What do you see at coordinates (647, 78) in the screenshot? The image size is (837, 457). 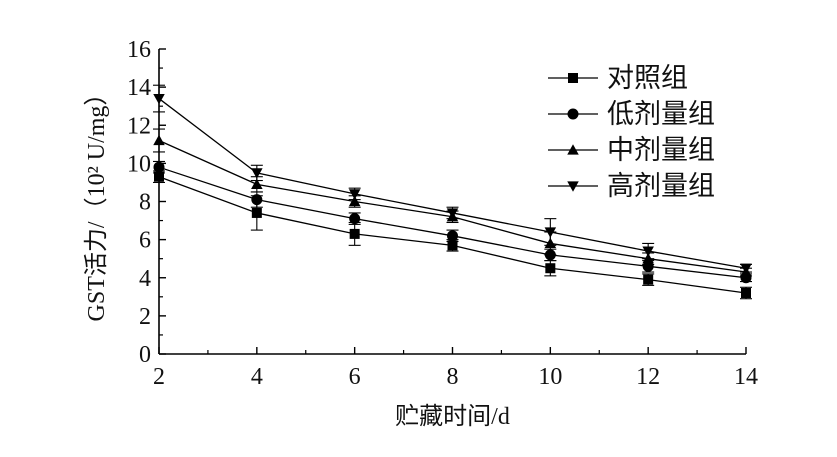 I see `legend-label: 对照组` at bounding box center [647, 78].